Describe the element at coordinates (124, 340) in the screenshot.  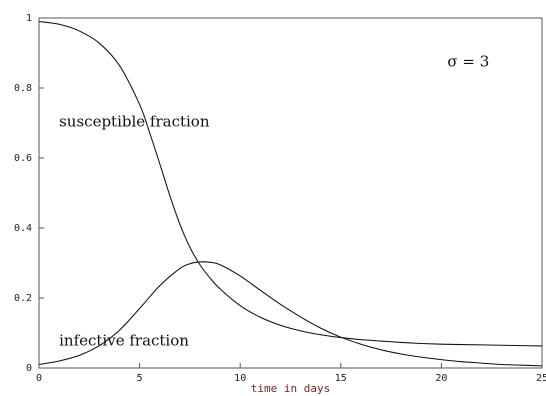
I see `infective-label: infective fraction` at that location.